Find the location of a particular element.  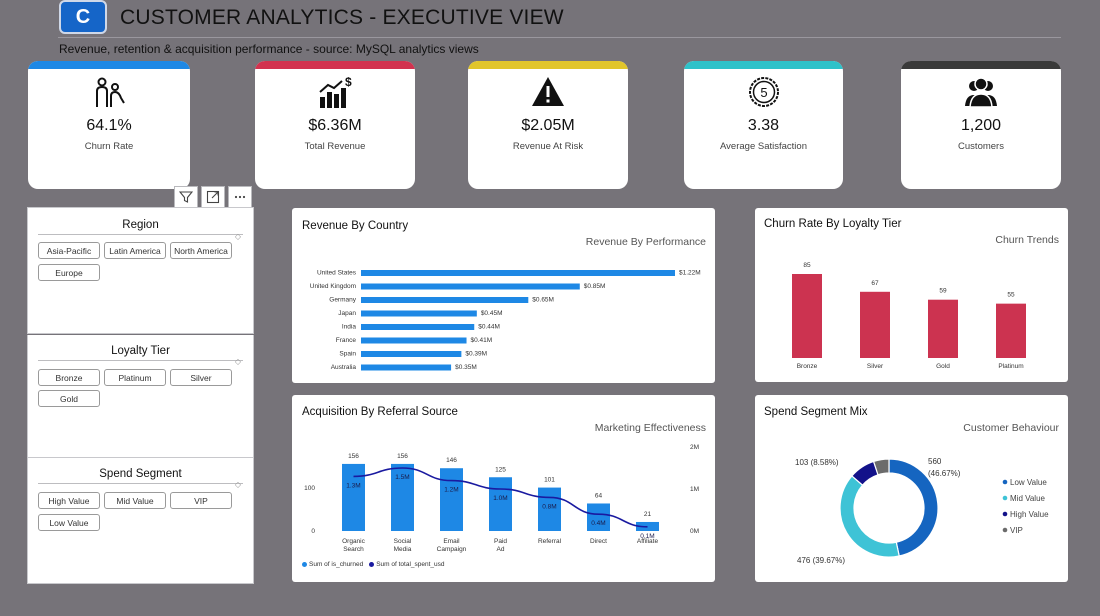

slicer-chip-platinum: Platinum is located at coordinates (135, 377).